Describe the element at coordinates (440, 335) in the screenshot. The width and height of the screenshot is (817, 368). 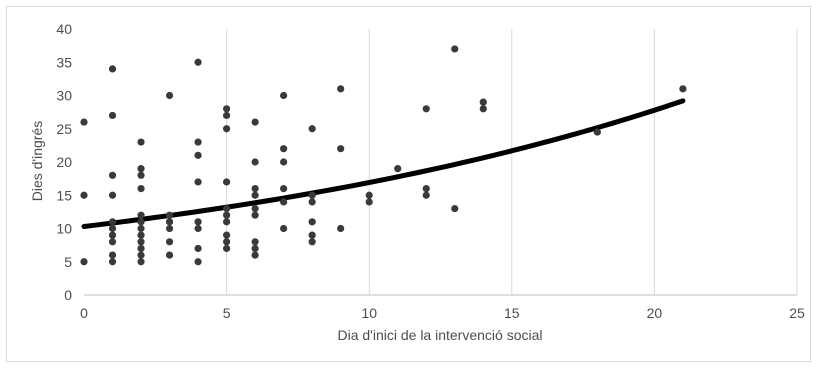
I see `x-axis-title: Dia d'inici de la intervenció social` at that location.